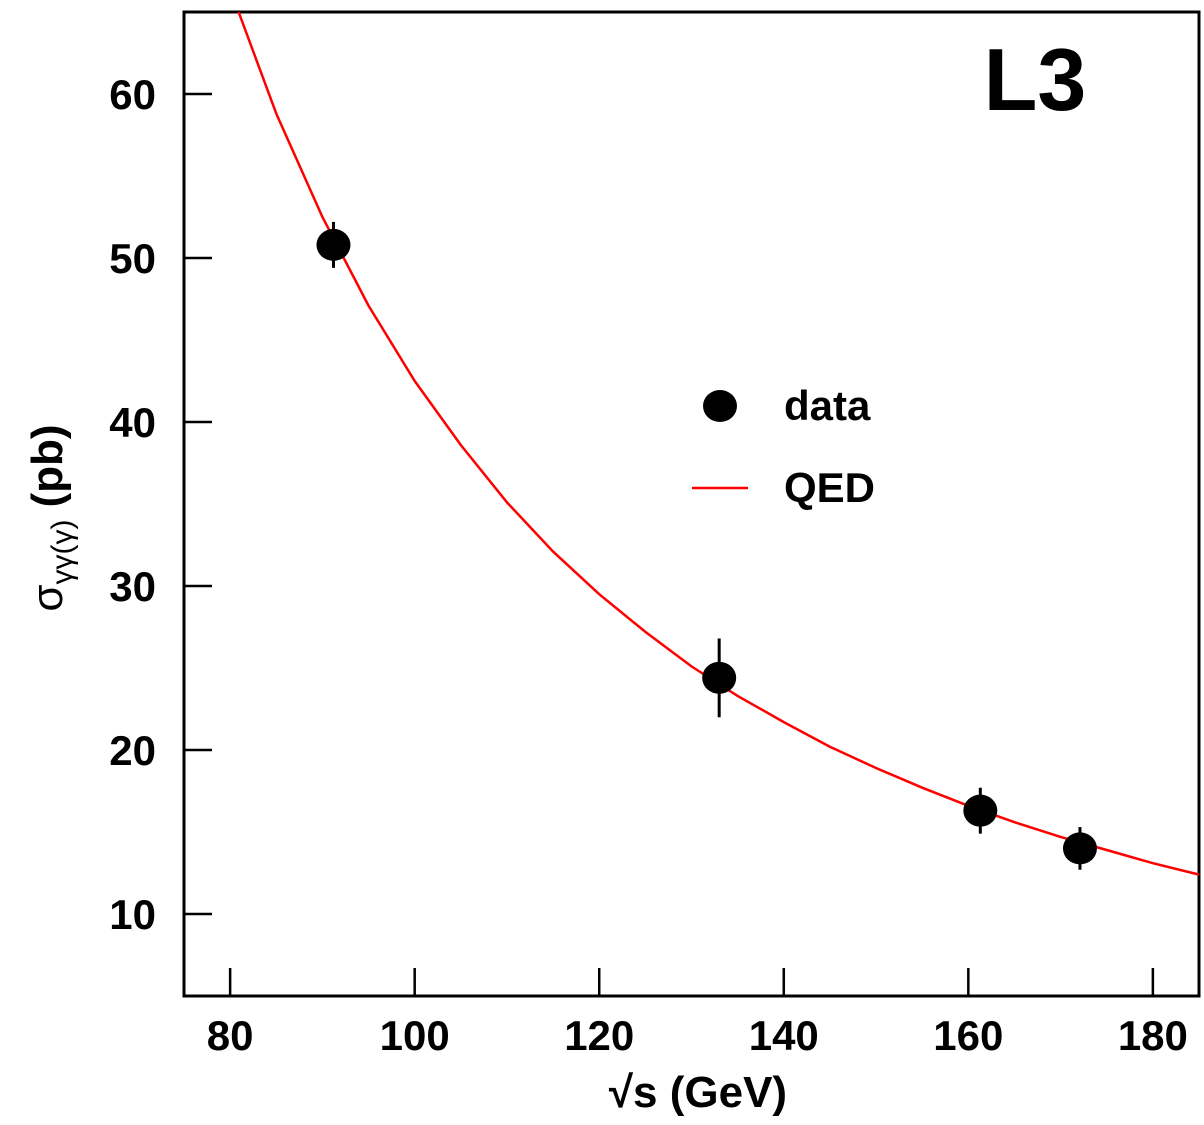 The image size is (1204, 1125). I want to click on y-axis-label-main: σ, so click(47, 597).